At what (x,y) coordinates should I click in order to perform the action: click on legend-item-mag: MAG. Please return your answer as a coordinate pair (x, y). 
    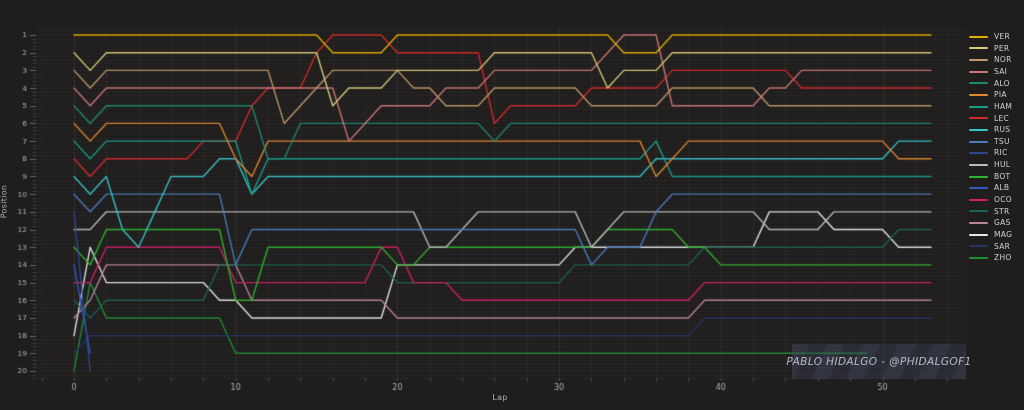
    Looking at the image, I should click on (990, 235).